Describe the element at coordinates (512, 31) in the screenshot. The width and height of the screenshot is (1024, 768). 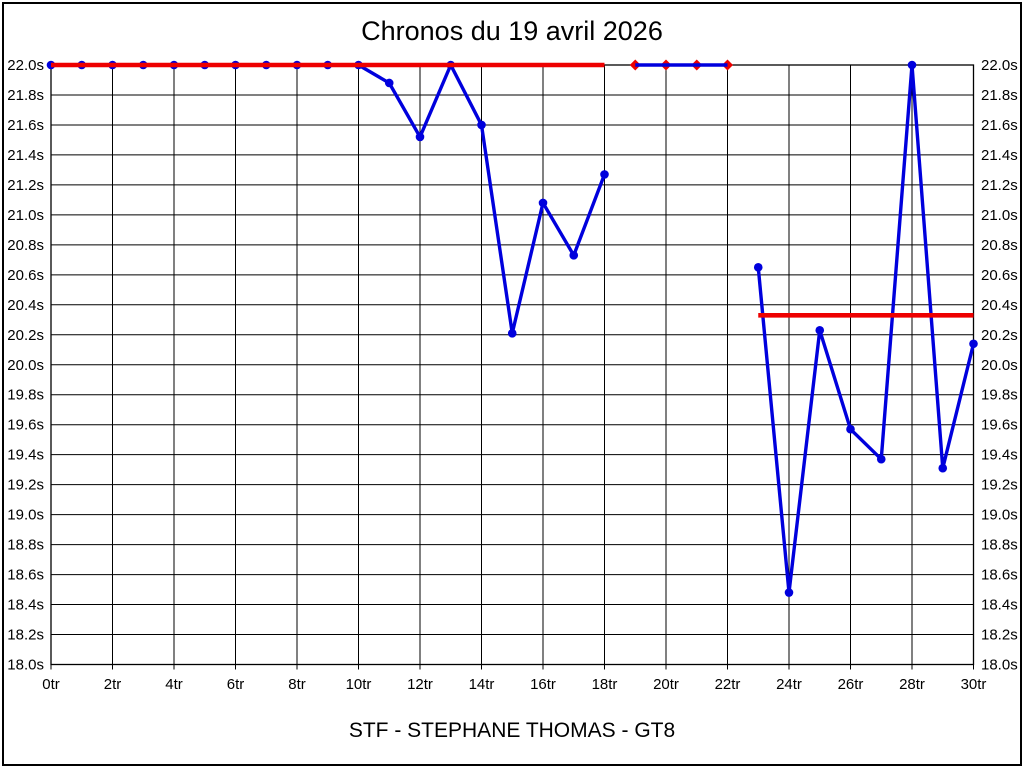
I see `chart-title: Chronos du 19 avril 2026` at that location.